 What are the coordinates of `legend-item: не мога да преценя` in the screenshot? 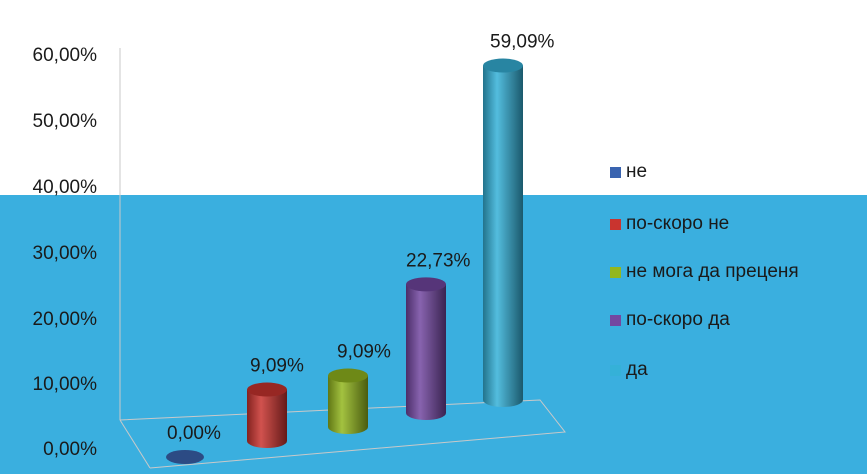 It's located at (704, 272).